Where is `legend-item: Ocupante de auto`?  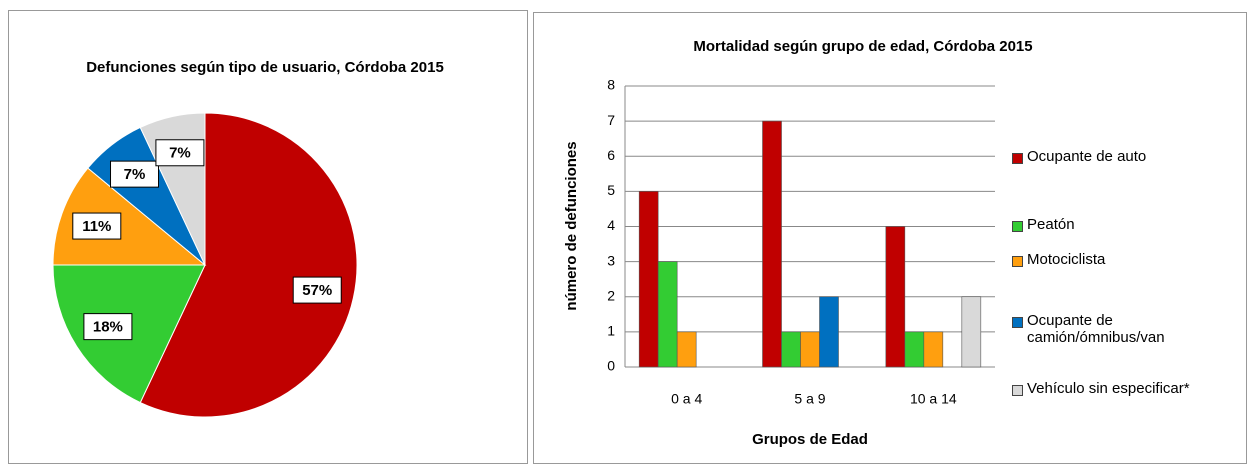 legend-item: Ocupante de auto is located at coordinates (1078, 156).